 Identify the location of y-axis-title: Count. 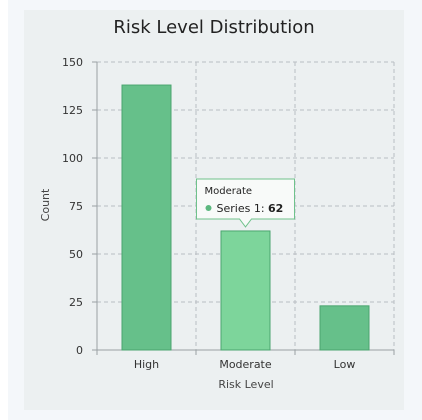
(45, 204).